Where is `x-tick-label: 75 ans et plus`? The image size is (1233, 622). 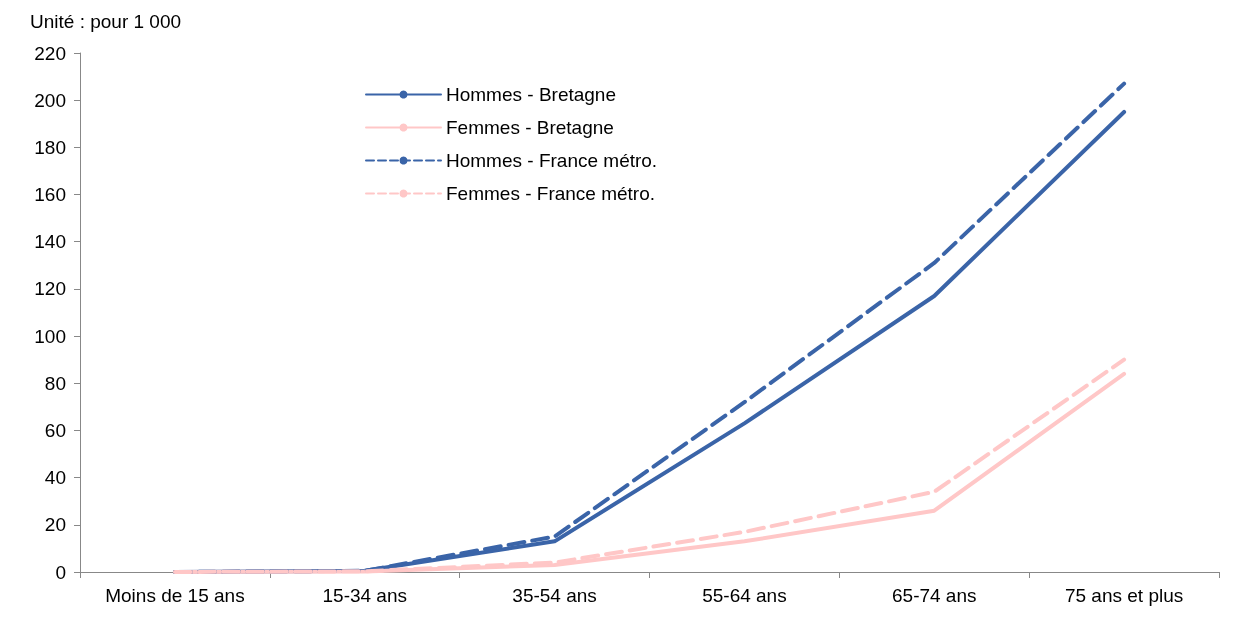
x-tick-label: 75 ans et plus is located at coordinates (1124, 595).